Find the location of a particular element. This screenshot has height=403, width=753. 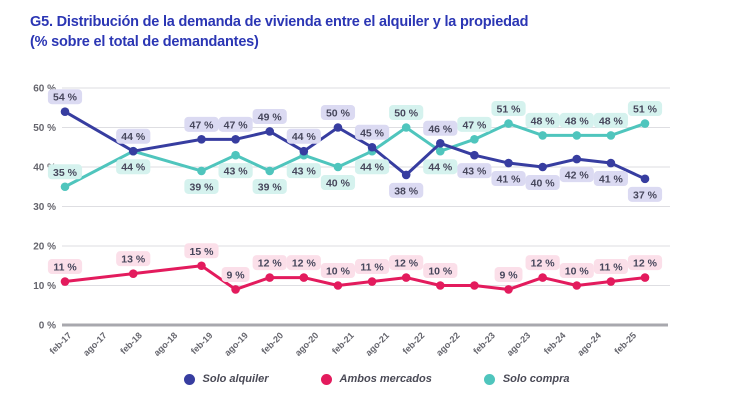

data-label-solo-compra: 51 % is located at coordinates (645, 110).